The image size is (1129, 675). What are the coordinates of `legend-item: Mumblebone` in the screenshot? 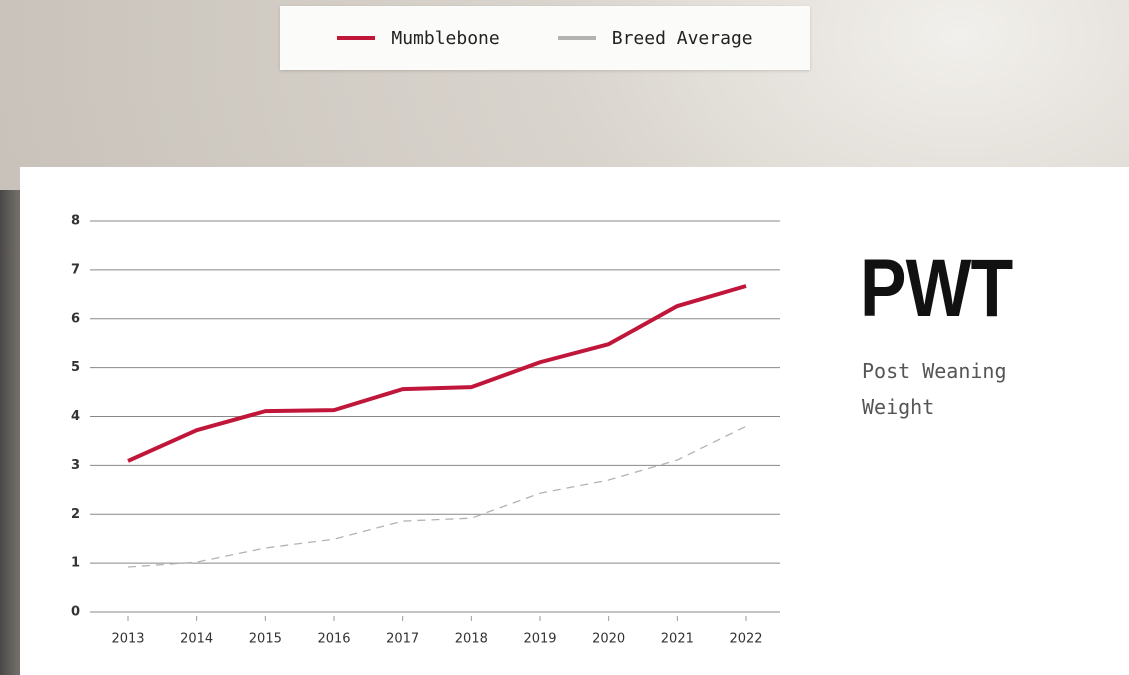 It's located at (418, 38).